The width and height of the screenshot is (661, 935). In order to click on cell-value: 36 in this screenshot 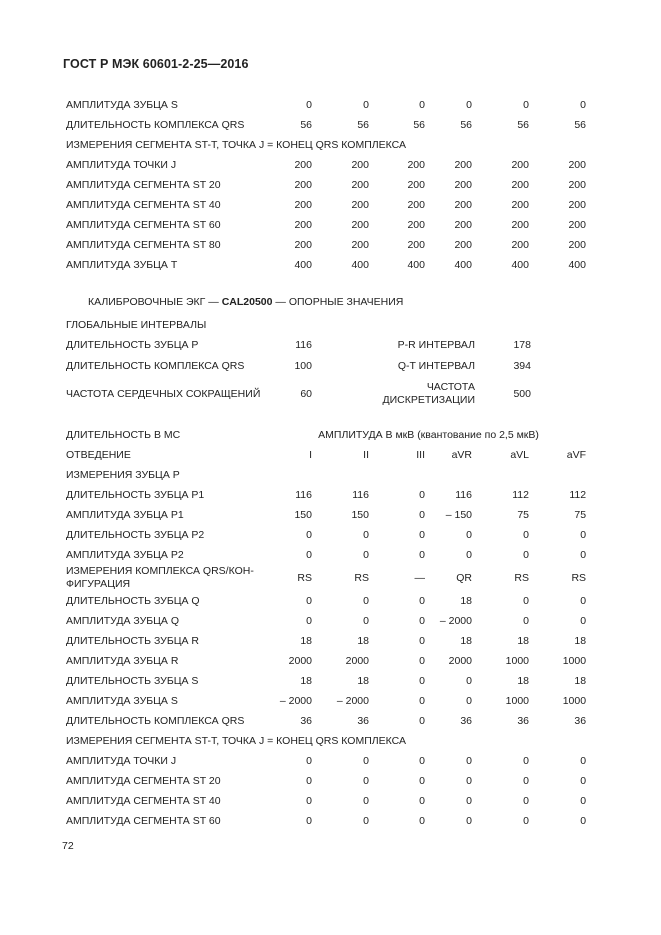, I will do `click(580, 720)`.